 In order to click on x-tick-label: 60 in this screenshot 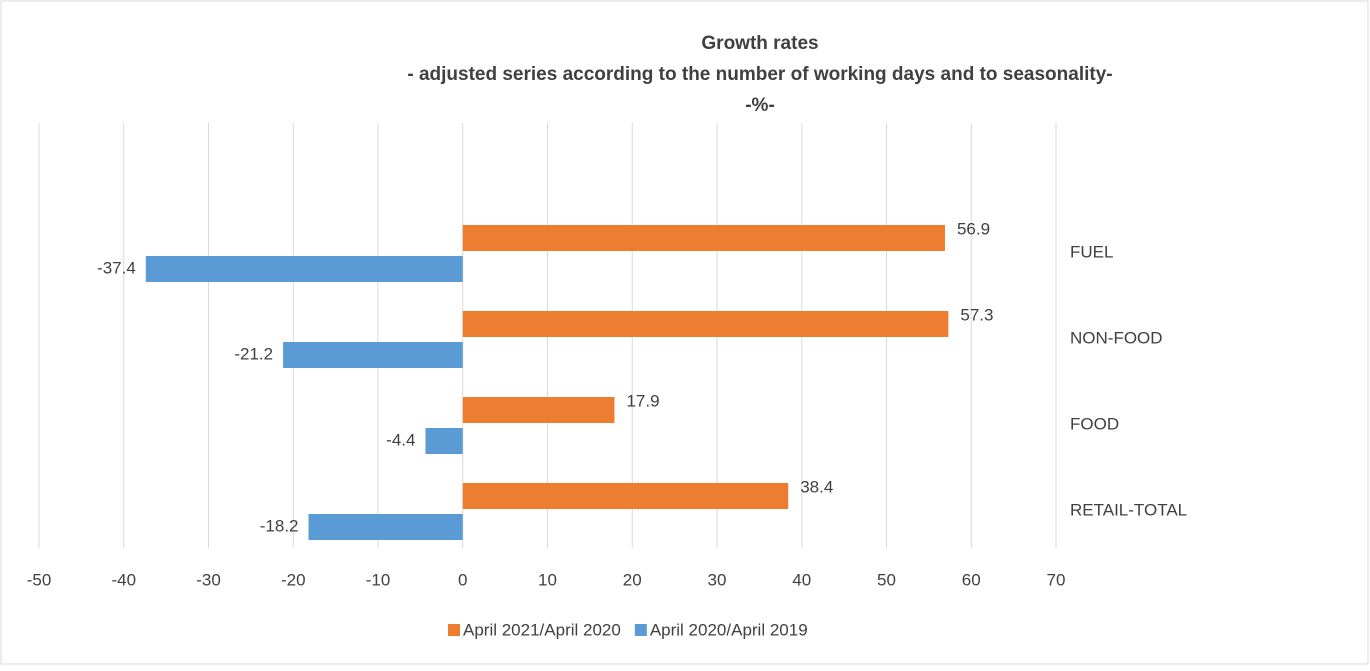, I will do `click(971, 579)`.